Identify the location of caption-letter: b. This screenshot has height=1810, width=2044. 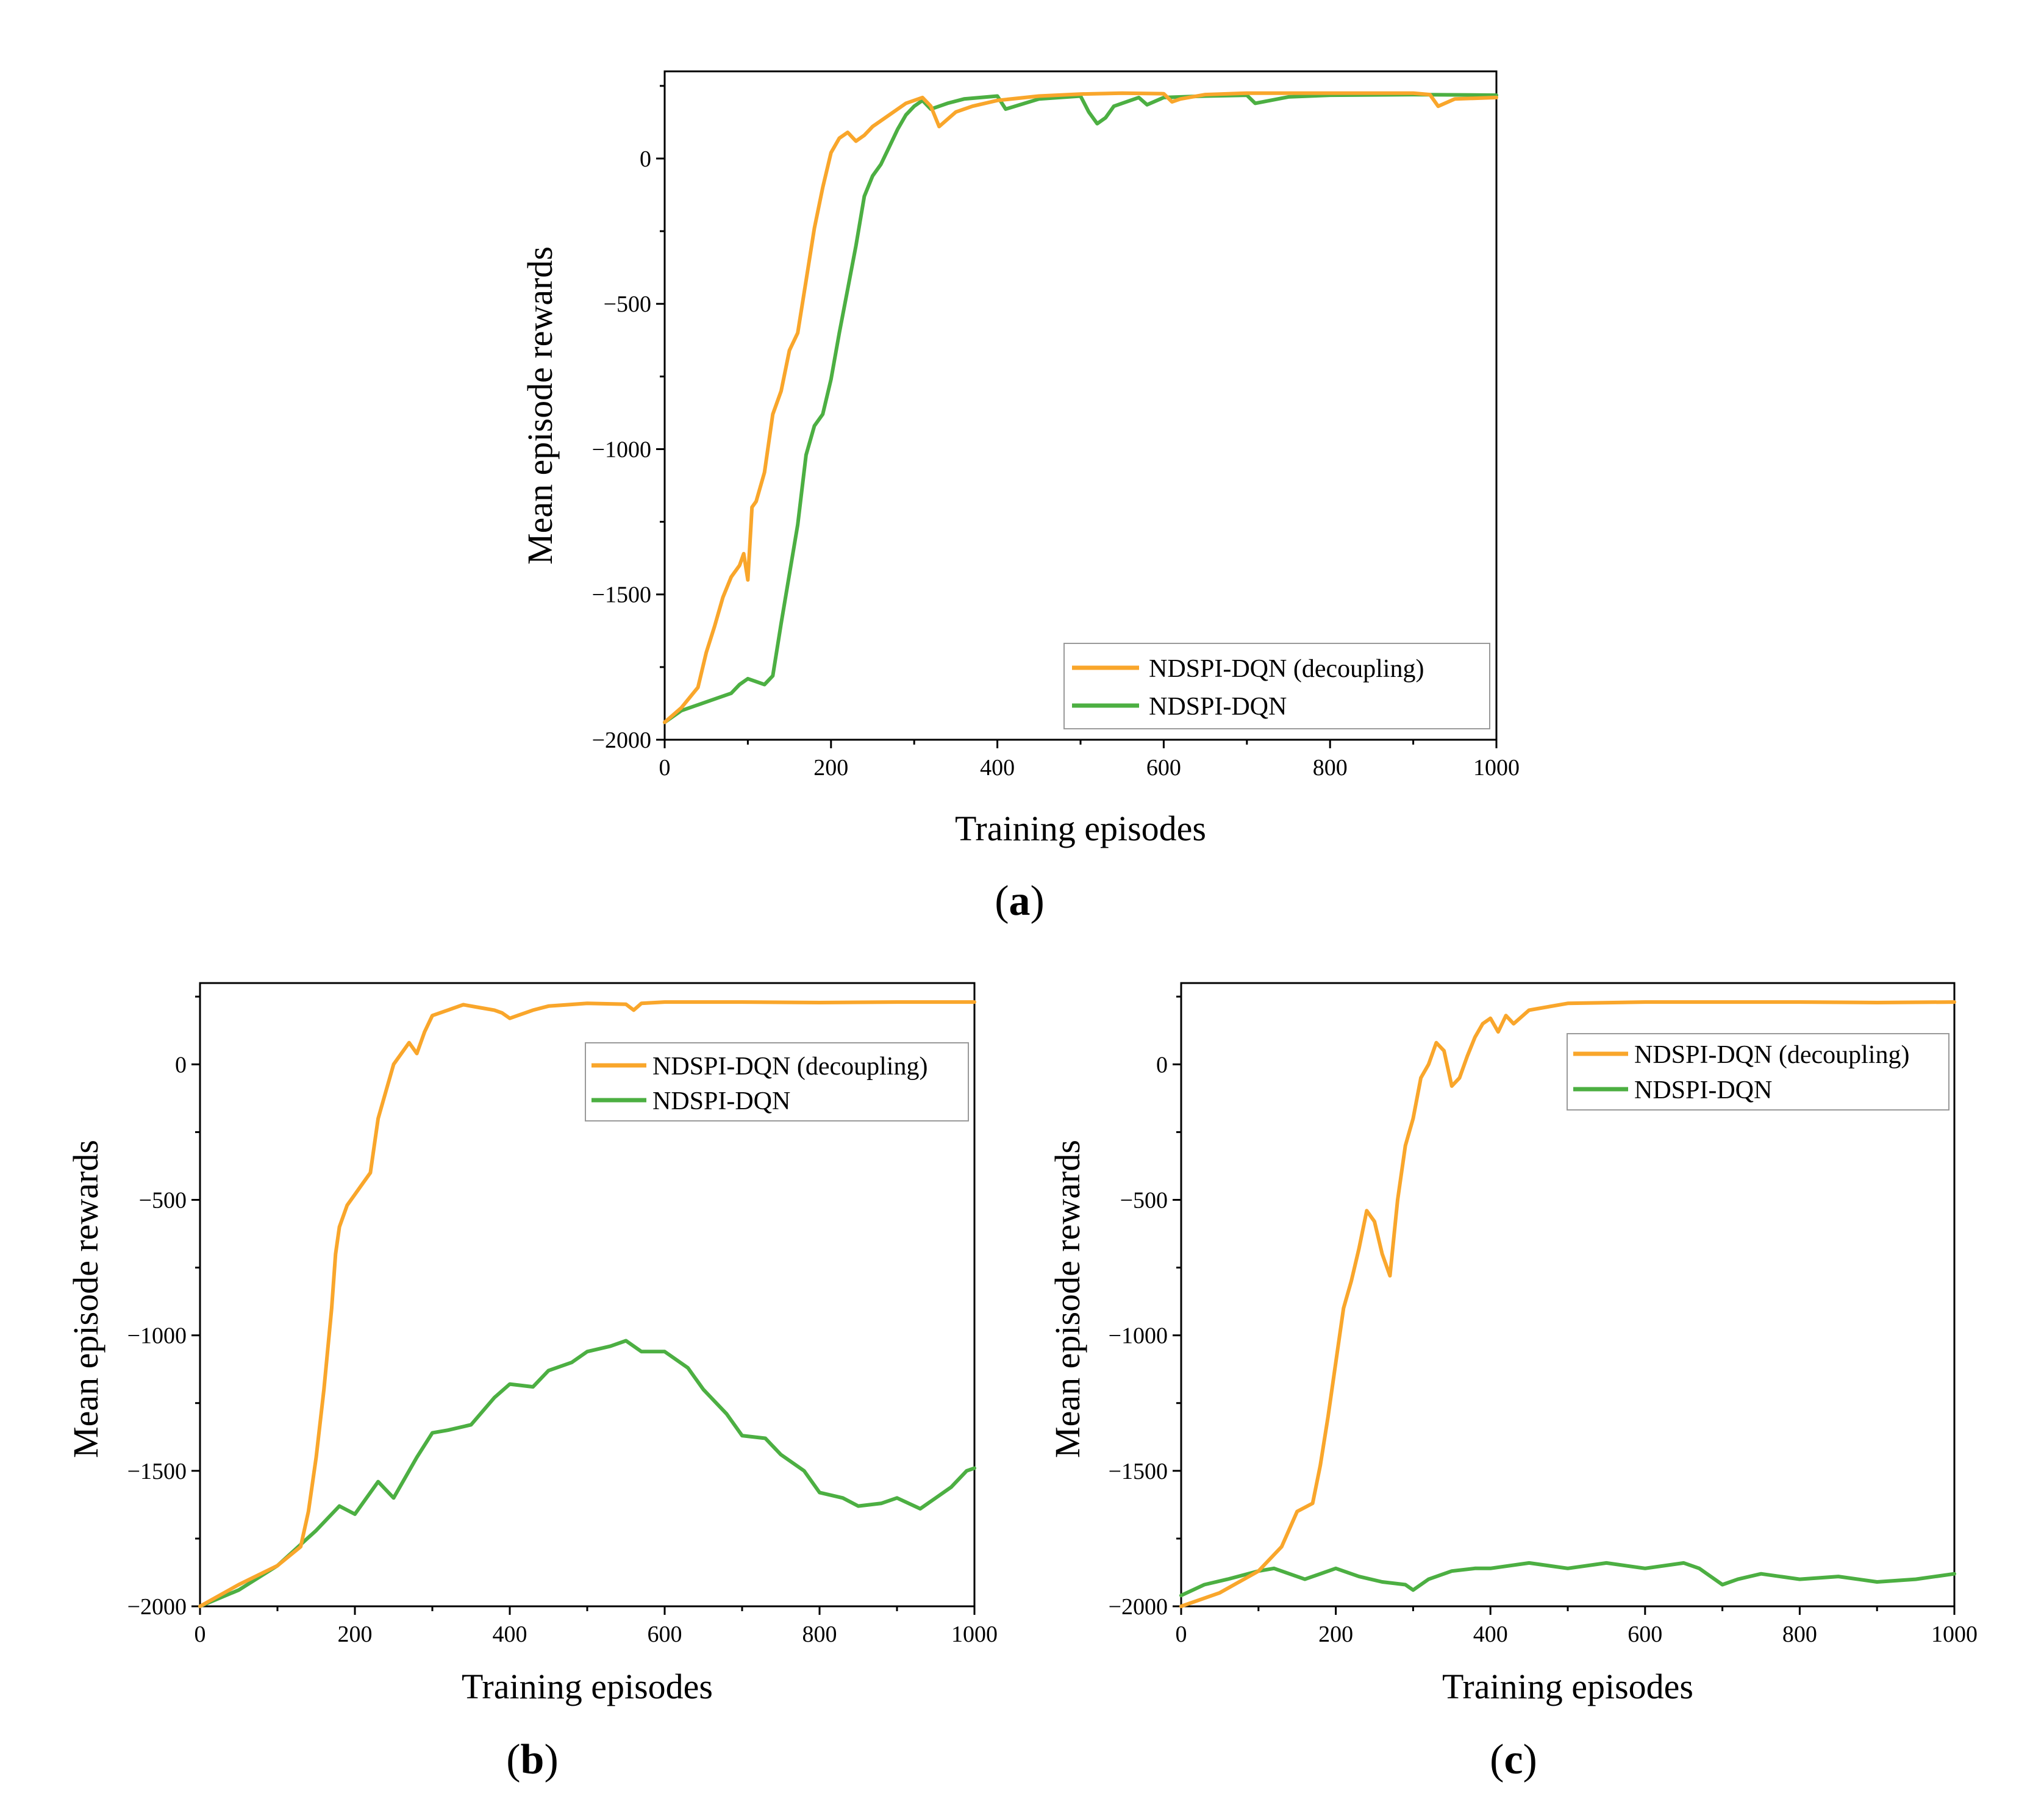
(533, 1759).